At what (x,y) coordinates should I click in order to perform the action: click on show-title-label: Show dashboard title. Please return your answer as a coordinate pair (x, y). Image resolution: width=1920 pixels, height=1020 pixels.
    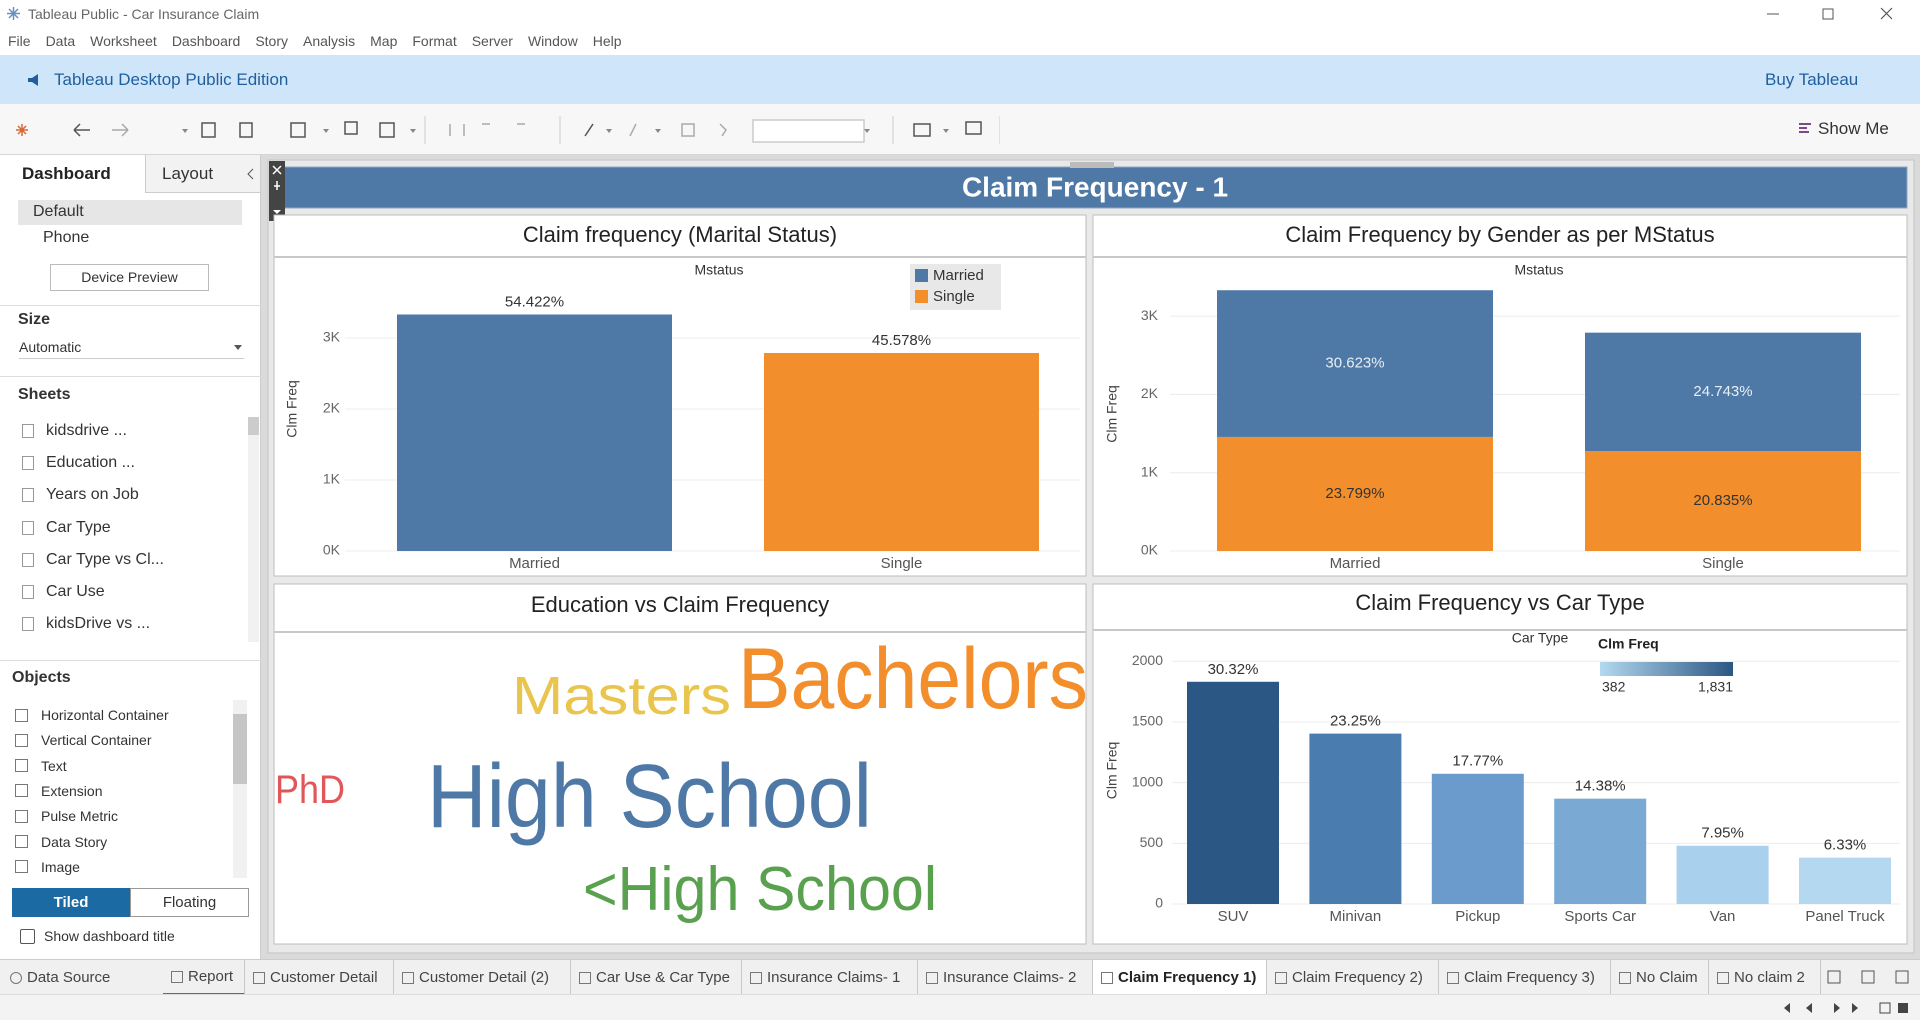
    Looking at the image, I should click on (109, 936).